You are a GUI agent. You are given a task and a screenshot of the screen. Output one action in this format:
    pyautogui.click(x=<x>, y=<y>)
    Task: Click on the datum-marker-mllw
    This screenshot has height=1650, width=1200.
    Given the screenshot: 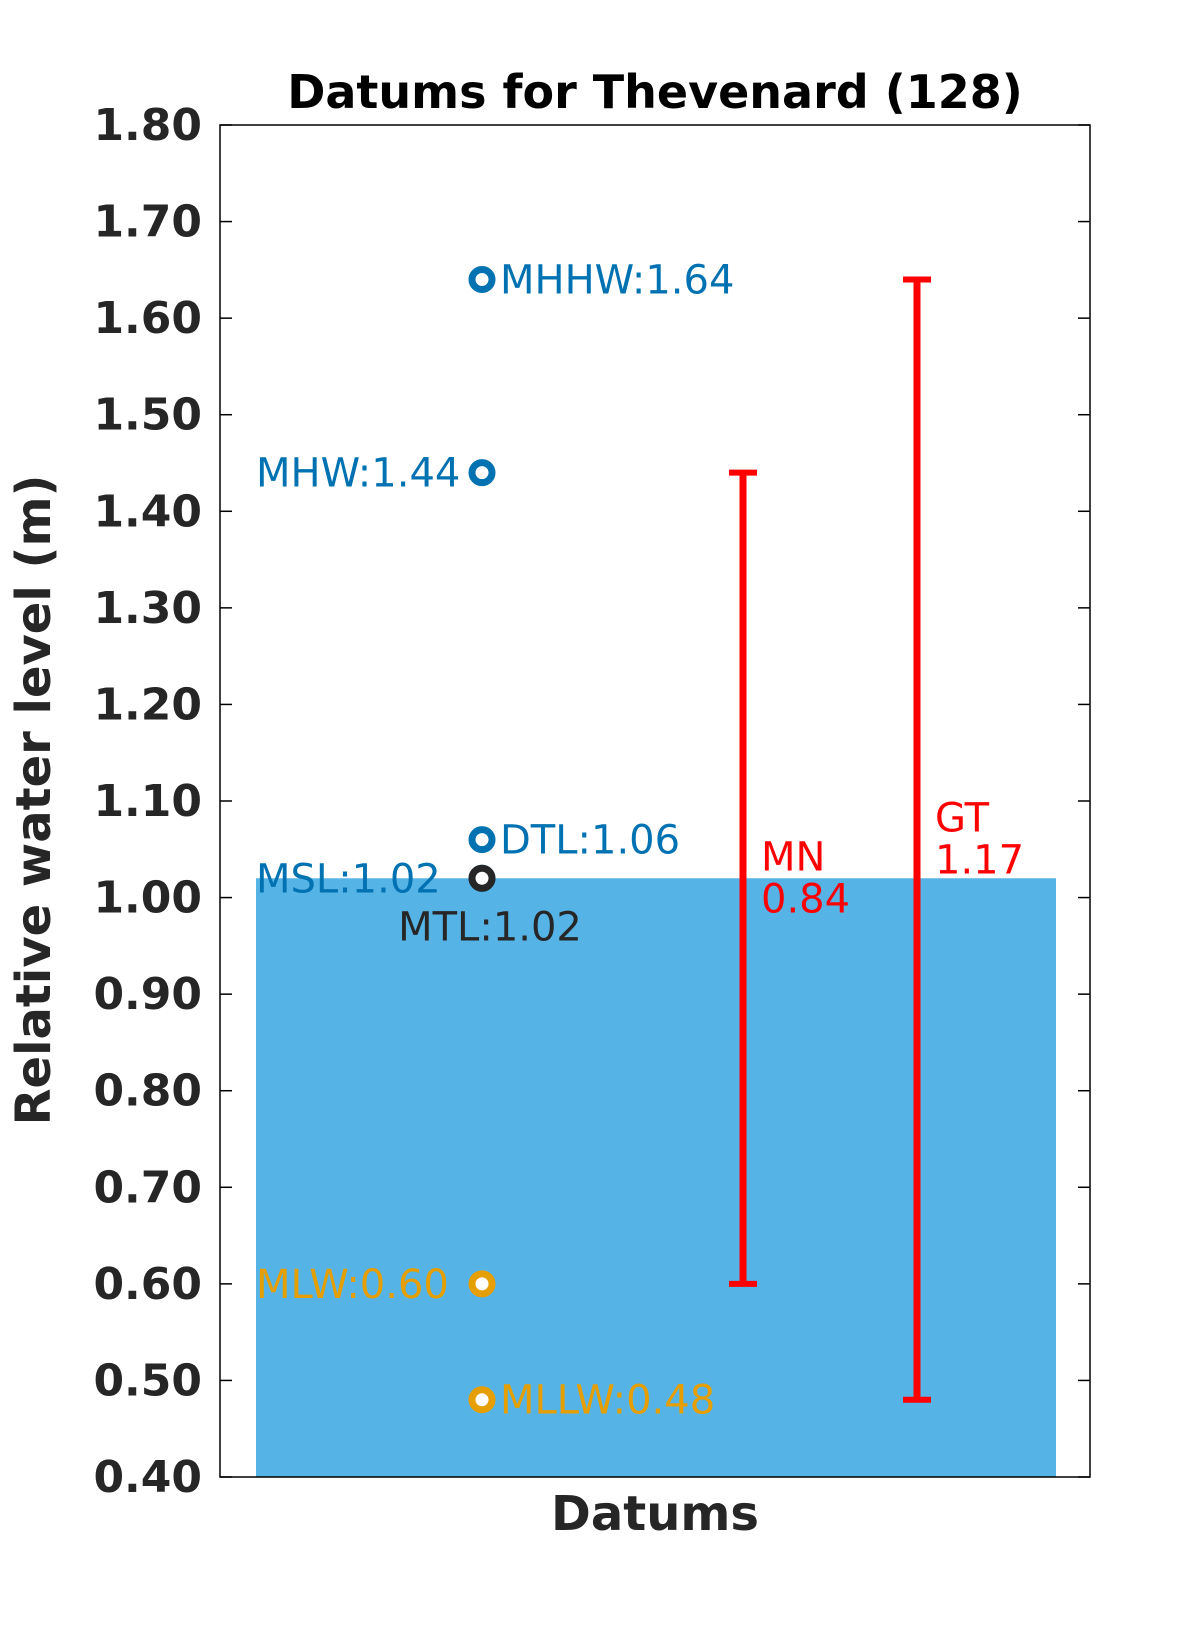 What is the action you would take?
    pyautogui.click(x=482, y=1400)
    